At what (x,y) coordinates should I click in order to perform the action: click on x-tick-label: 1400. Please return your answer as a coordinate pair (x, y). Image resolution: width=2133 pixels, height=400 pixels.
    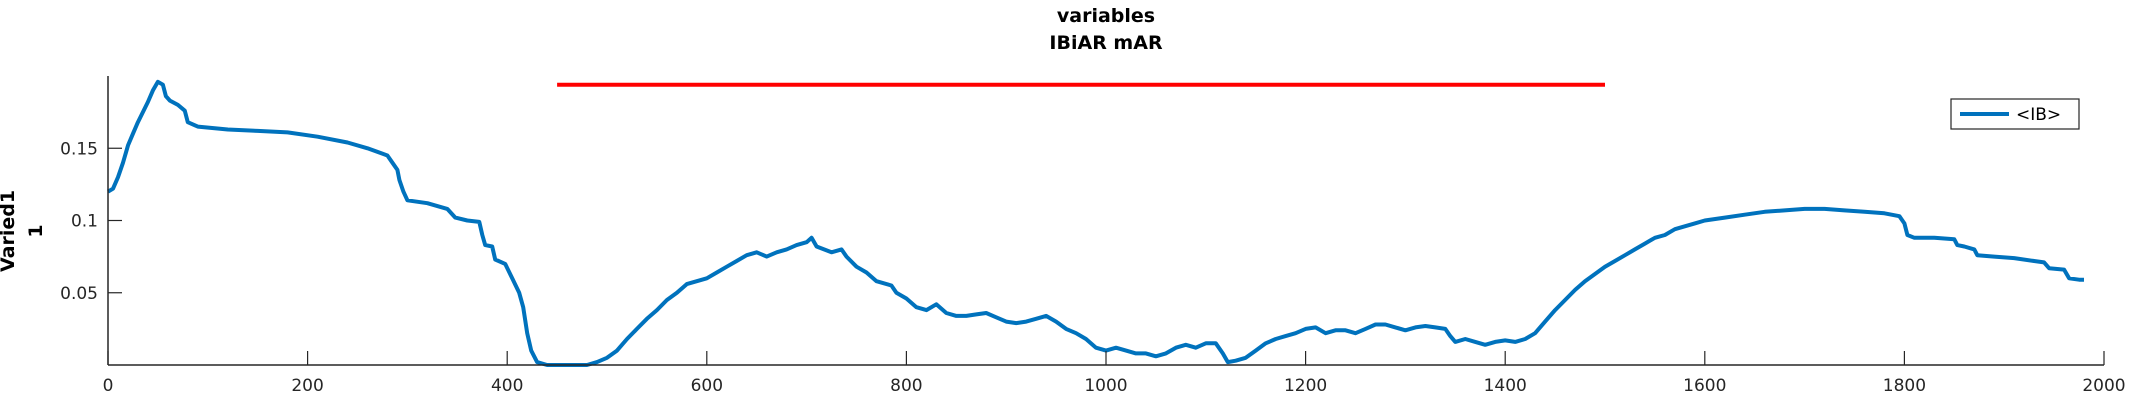
    Looking at the image, I should click on (1505, 386).